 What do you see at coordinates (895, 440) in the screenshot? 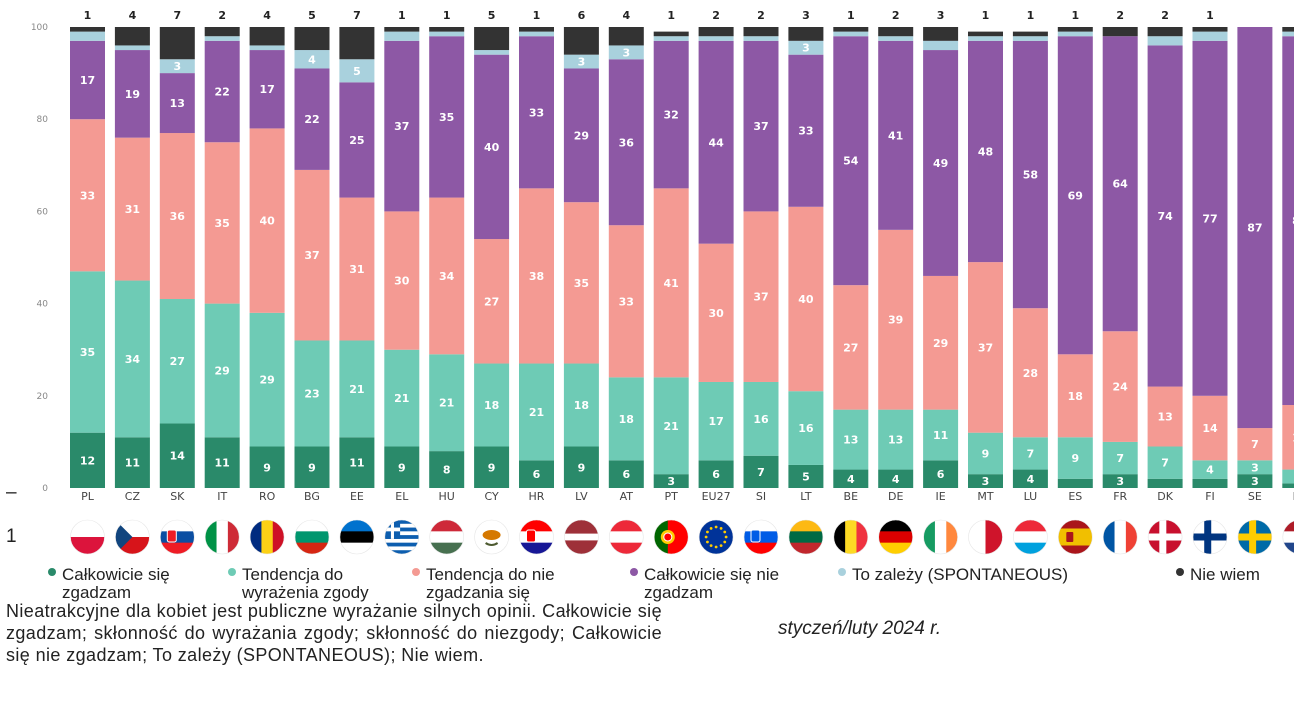
I see `segment-label: 13` at bounding box center [895, 440].